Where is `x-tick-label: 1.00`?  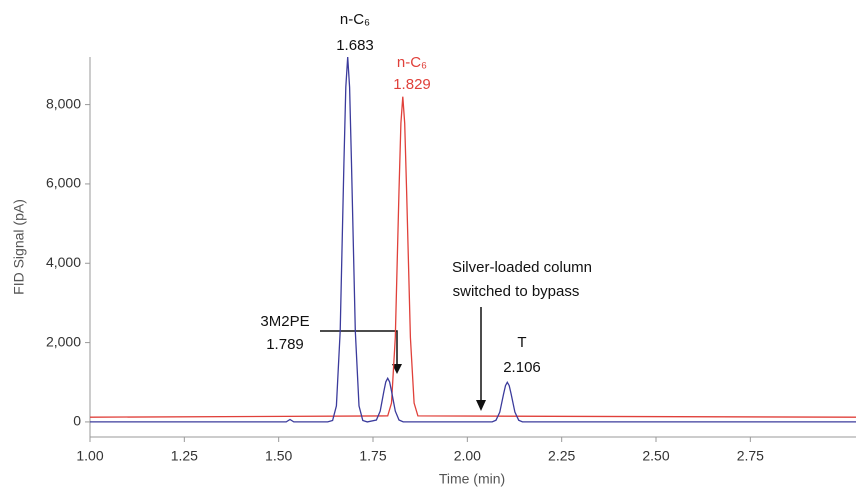
x-tick-label: 1.00 is located at coordinates (89, 456).